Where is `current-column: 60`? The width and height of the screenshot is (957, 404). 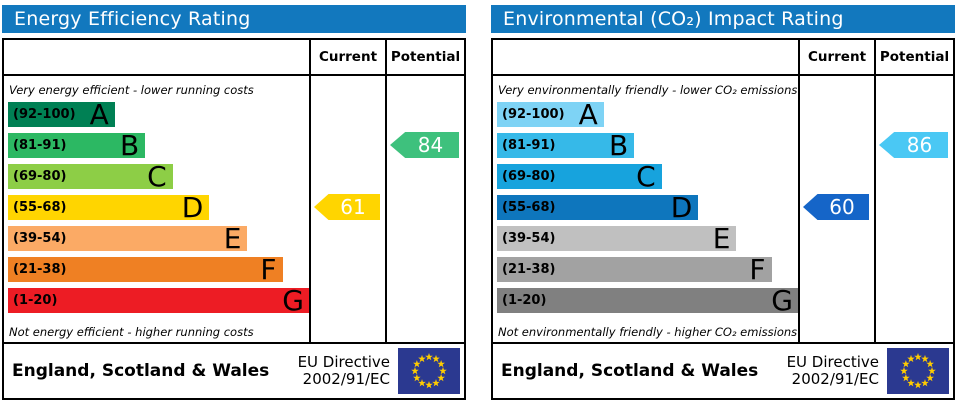
current-column: 60 is located at coordinates (836, 209).